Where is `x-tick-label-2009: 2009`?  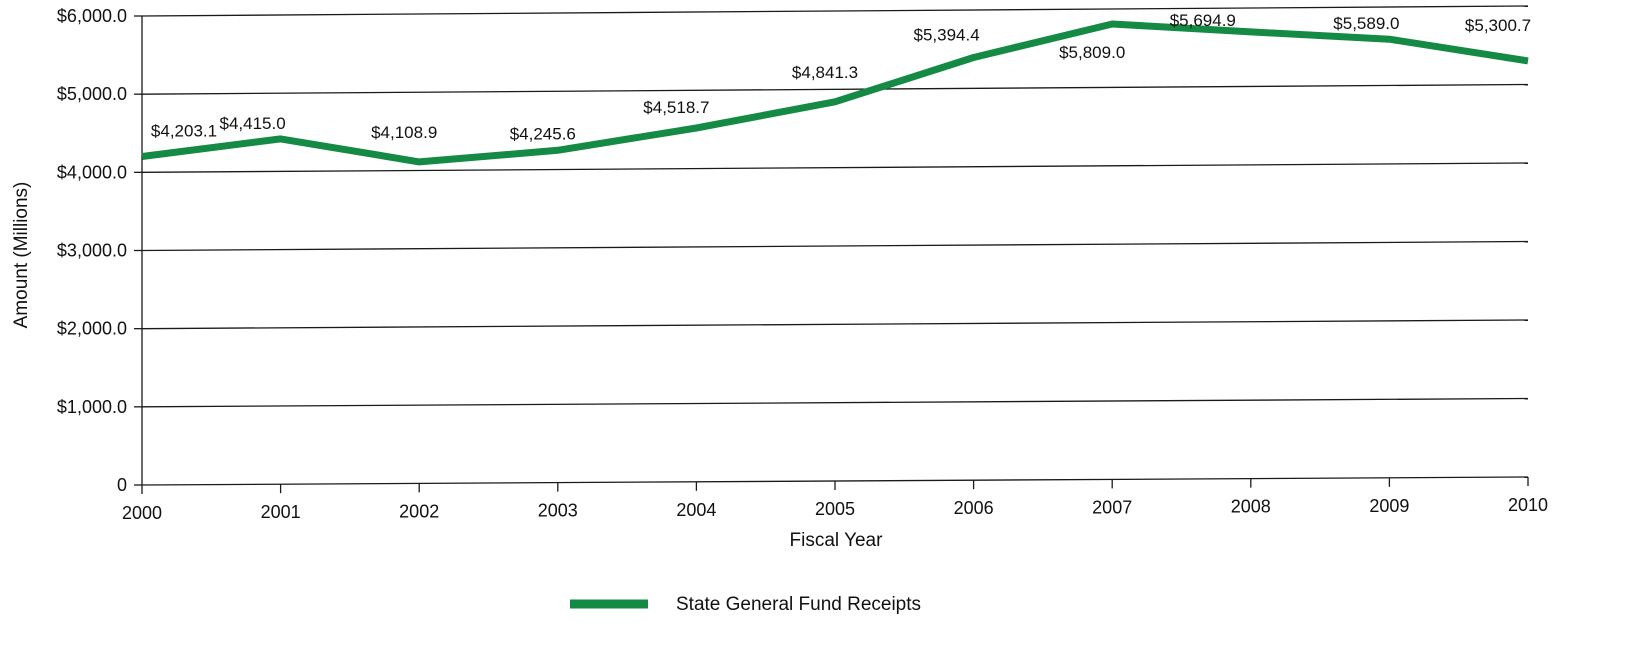
x-tick-label-2009: 2009 is located at coordinates (1389, 506).